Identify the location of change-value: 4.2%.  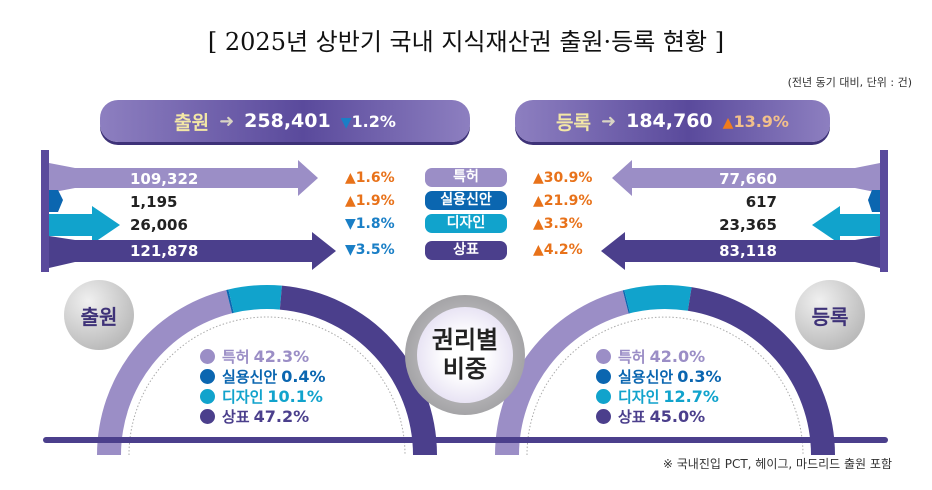
(563, 250).